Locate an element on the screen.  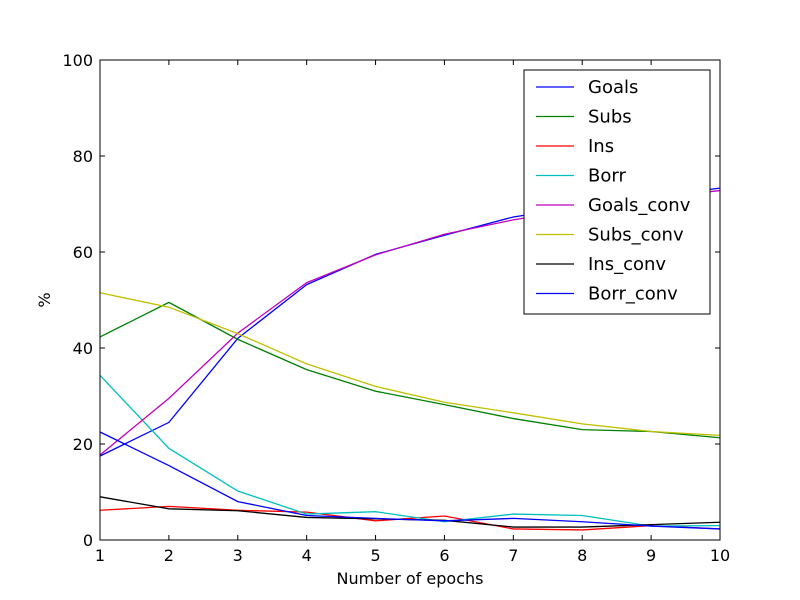
x-tick-label: 3 is located at coordinates (238, 555).